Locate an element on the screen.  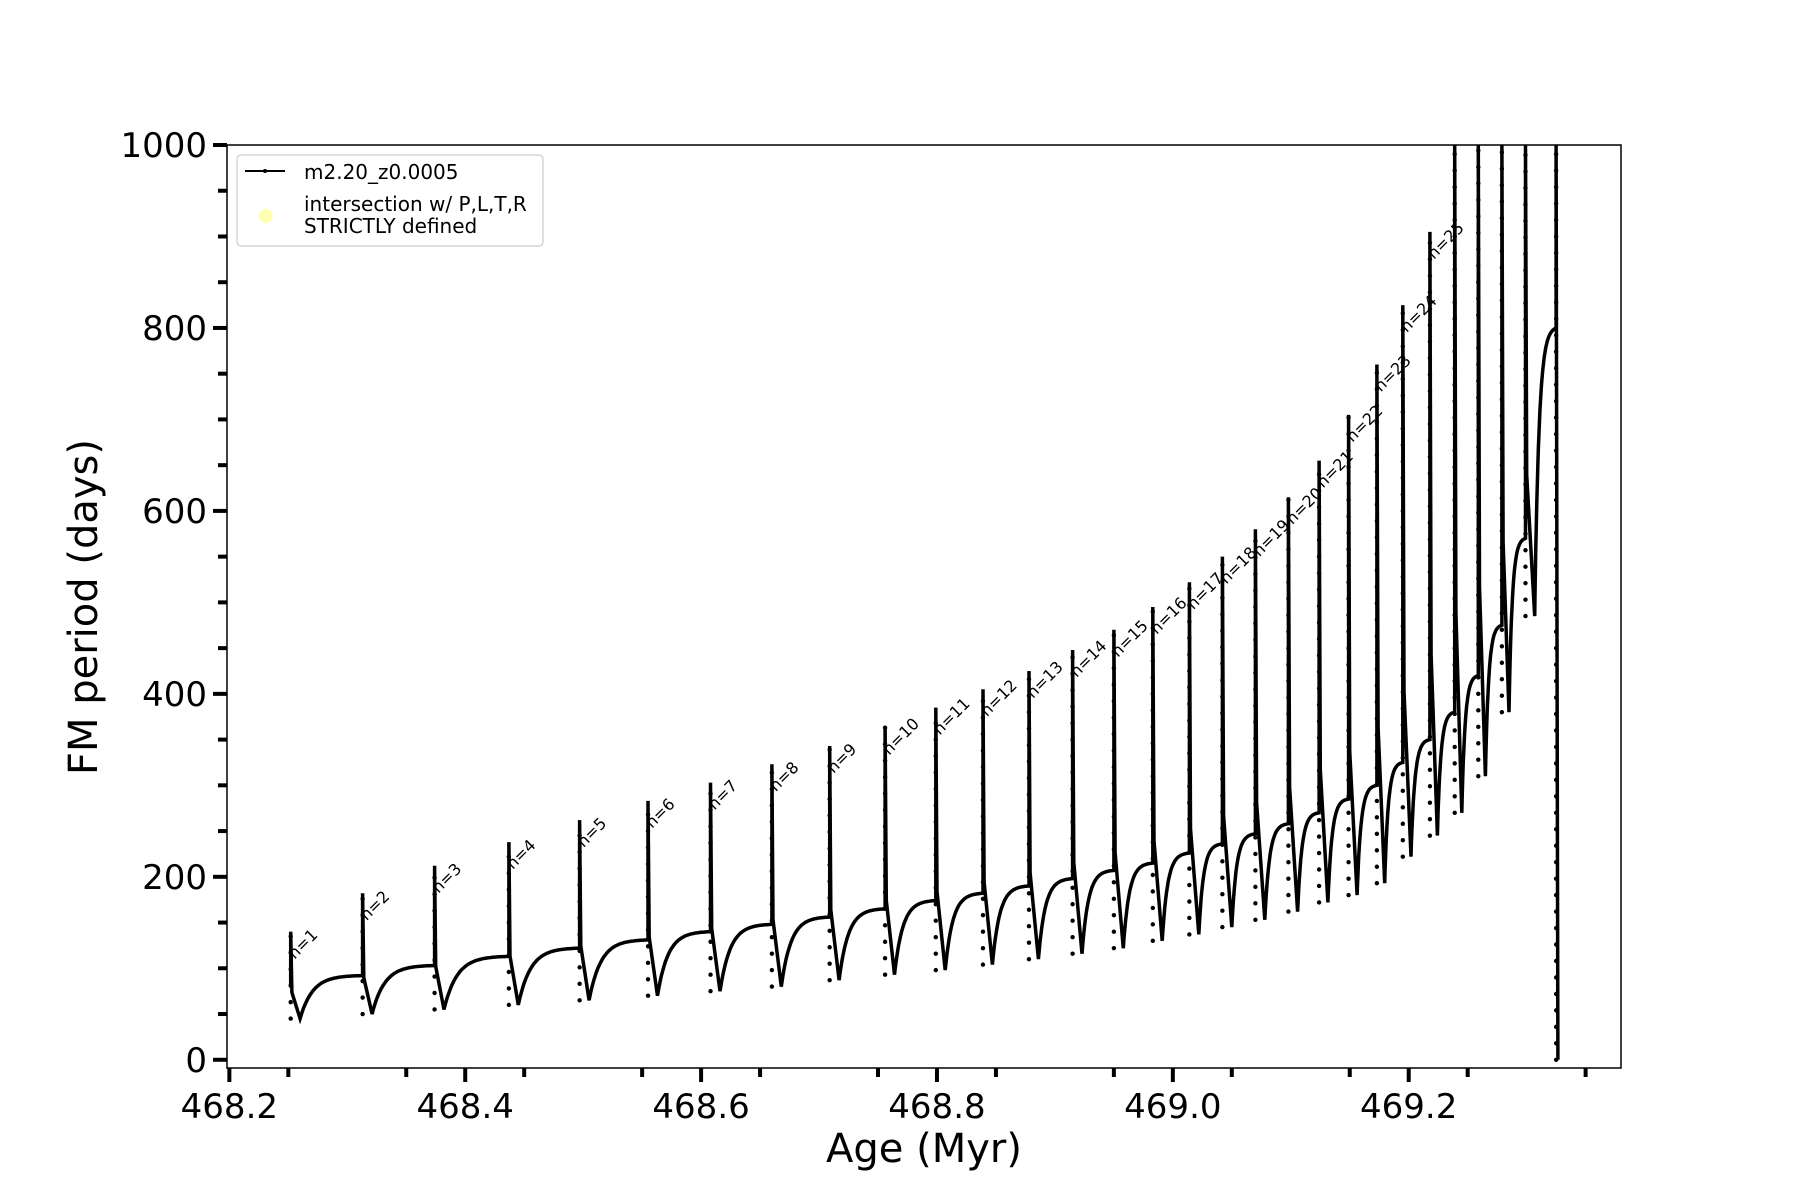
legend-label-intersection-line1: intersection w/ P,L,T,R is located at coordinates (415, 204).